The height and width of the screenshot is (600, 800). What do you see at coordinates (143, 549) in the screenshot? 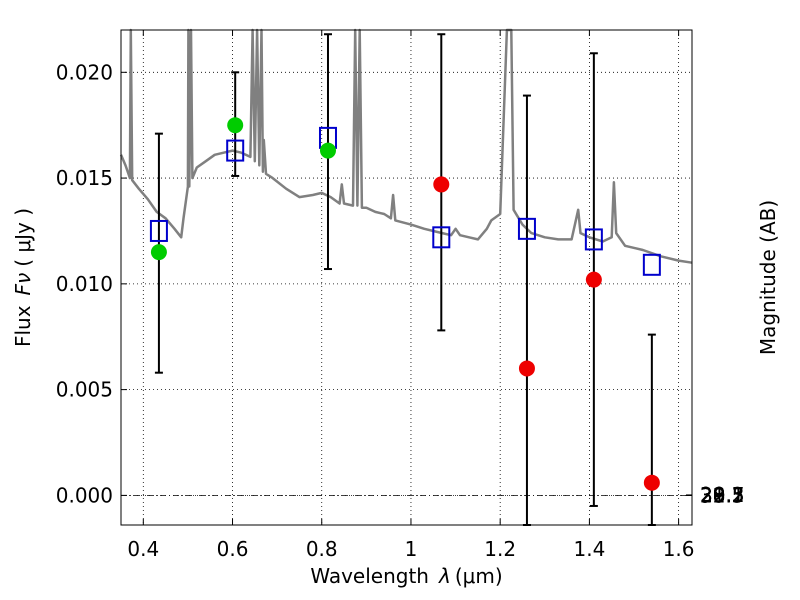
I see `x-tick-label: 0.4` at bounding box center [143, 549].